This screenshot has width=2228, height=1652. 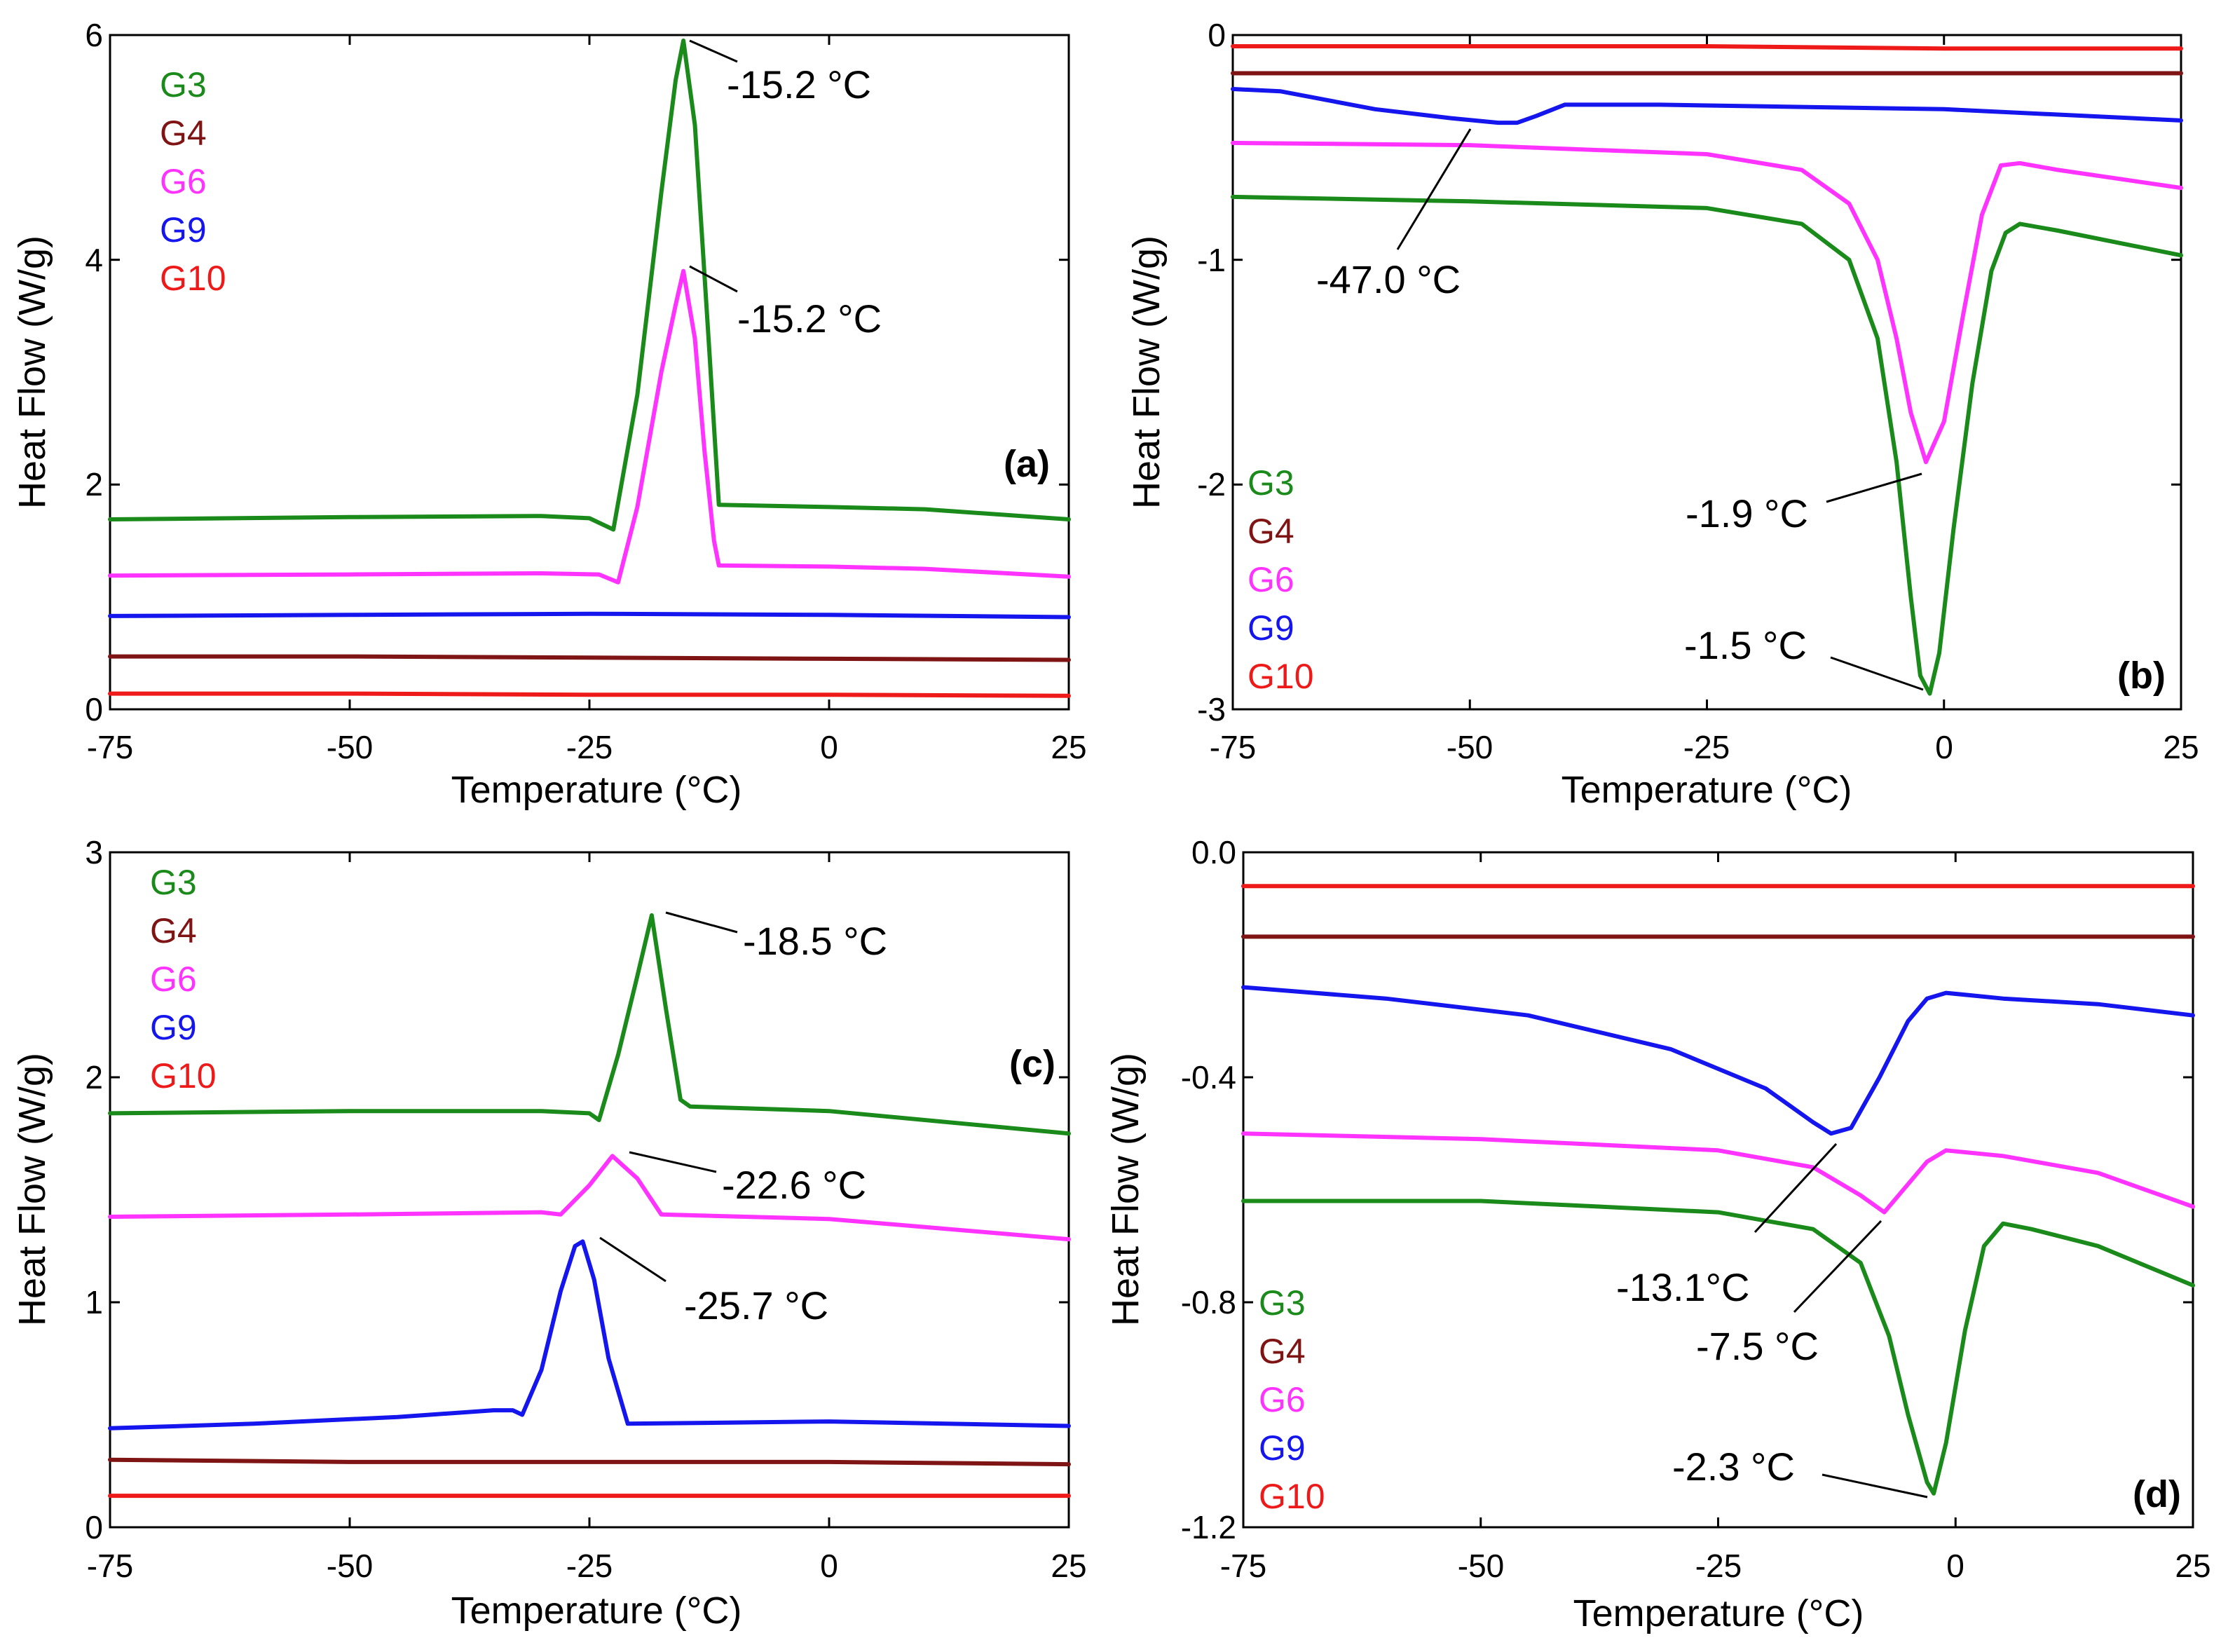 I want to click on y-tick-label: -3, so click(x=1211, y=709).